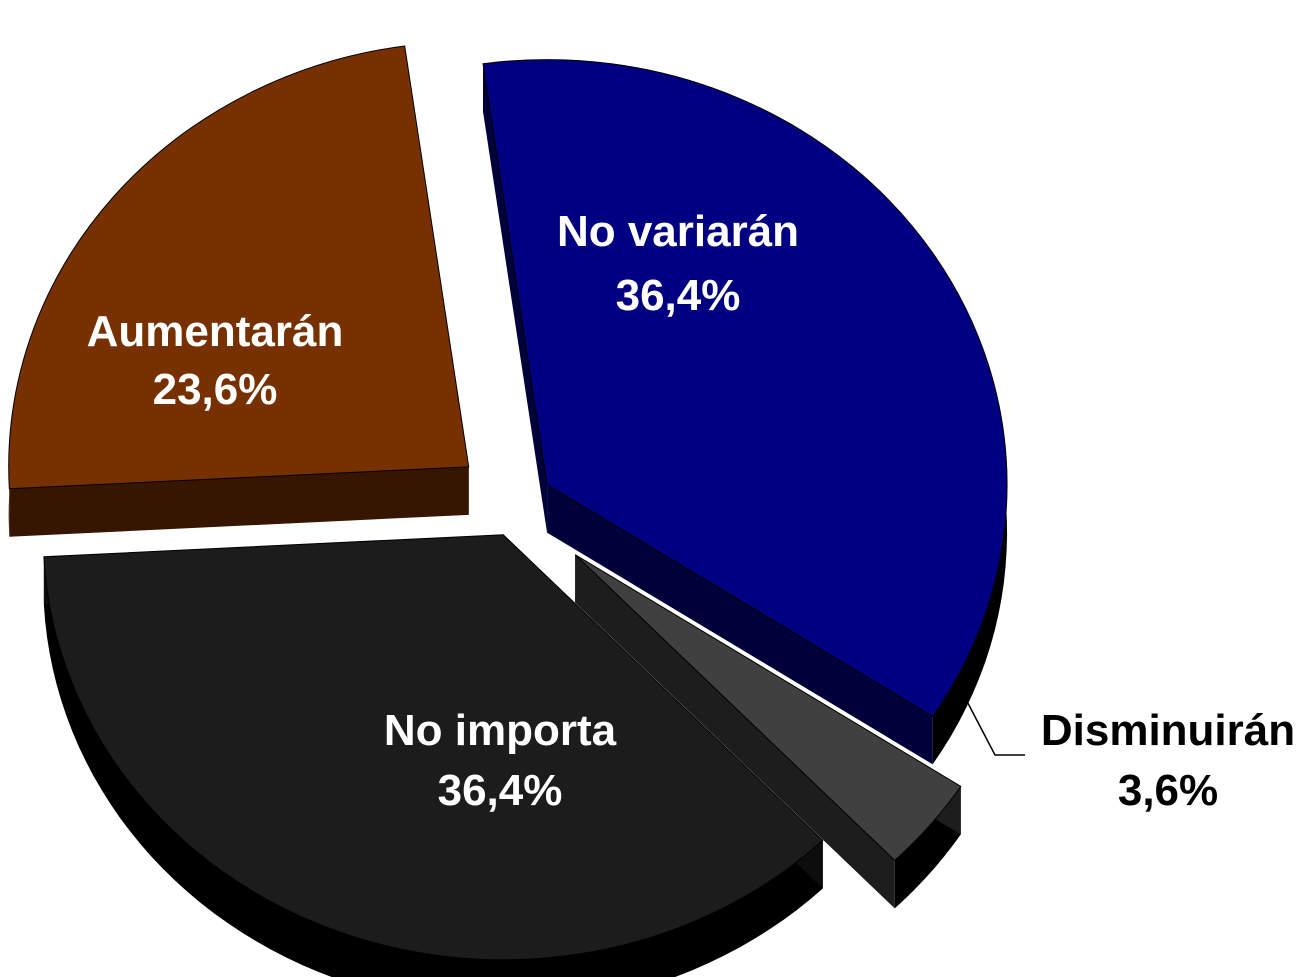 The width and height of the screenshot is (1309, 977). What do you see at coordinates (1168, 790) in the screenshot?
I see `slice-value-disminuiran: 3,6%` at bounding box center [1168, 790].